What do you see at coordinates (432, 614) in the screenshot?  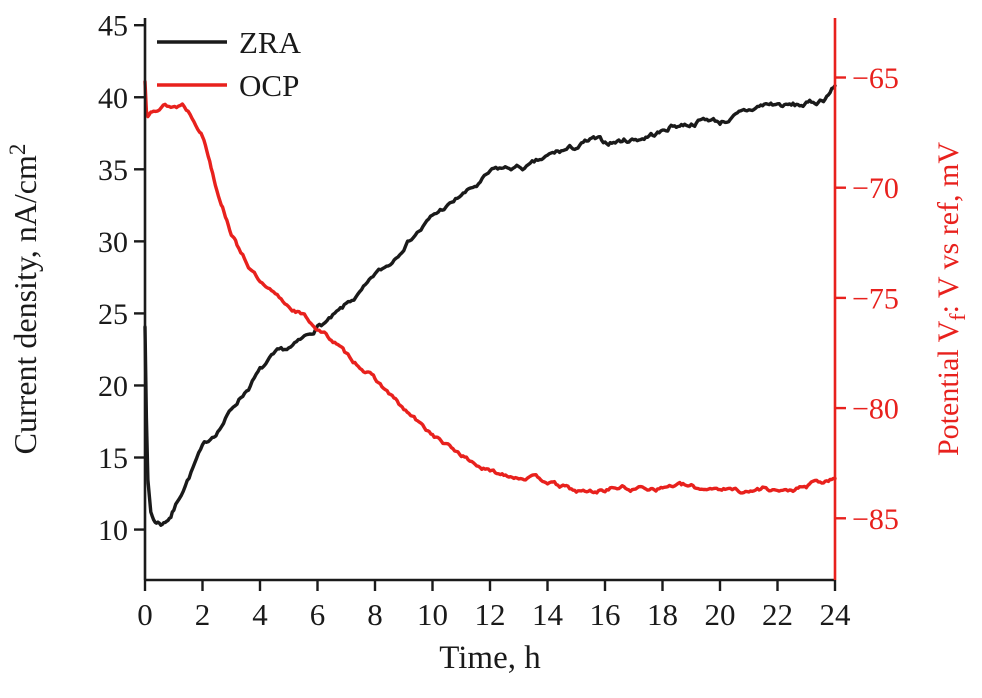 I see `x-axis-tick-label: 10` at bounding box center [432, 614].